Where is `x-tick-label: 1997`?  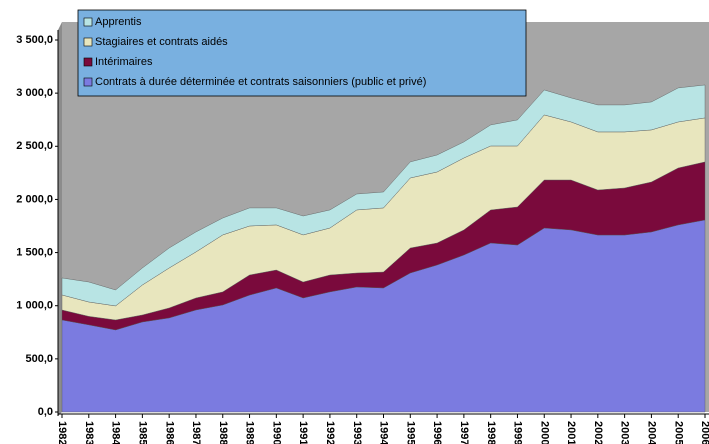 x-tick-label: 1997 is located at coordinates (464, 432).